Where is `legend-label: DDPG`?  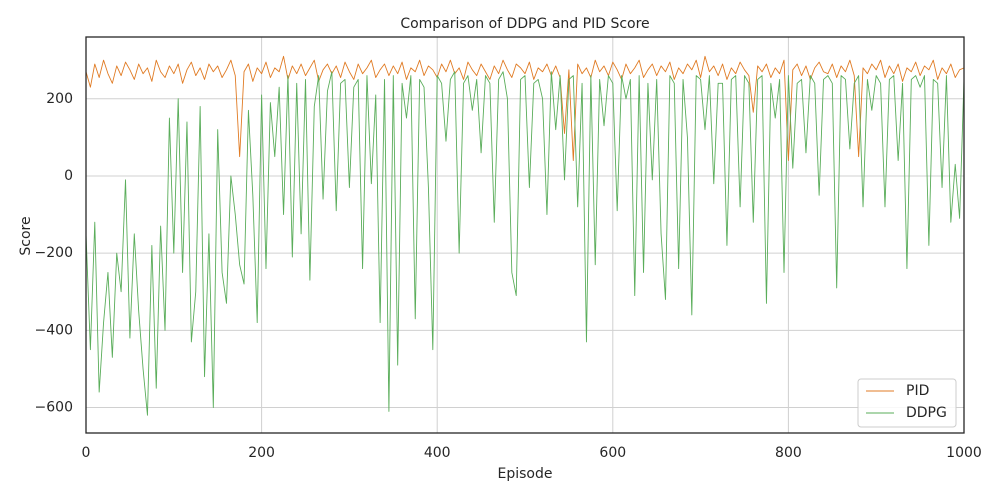
legend-label: DDPG is located at coordinates (926, 413).